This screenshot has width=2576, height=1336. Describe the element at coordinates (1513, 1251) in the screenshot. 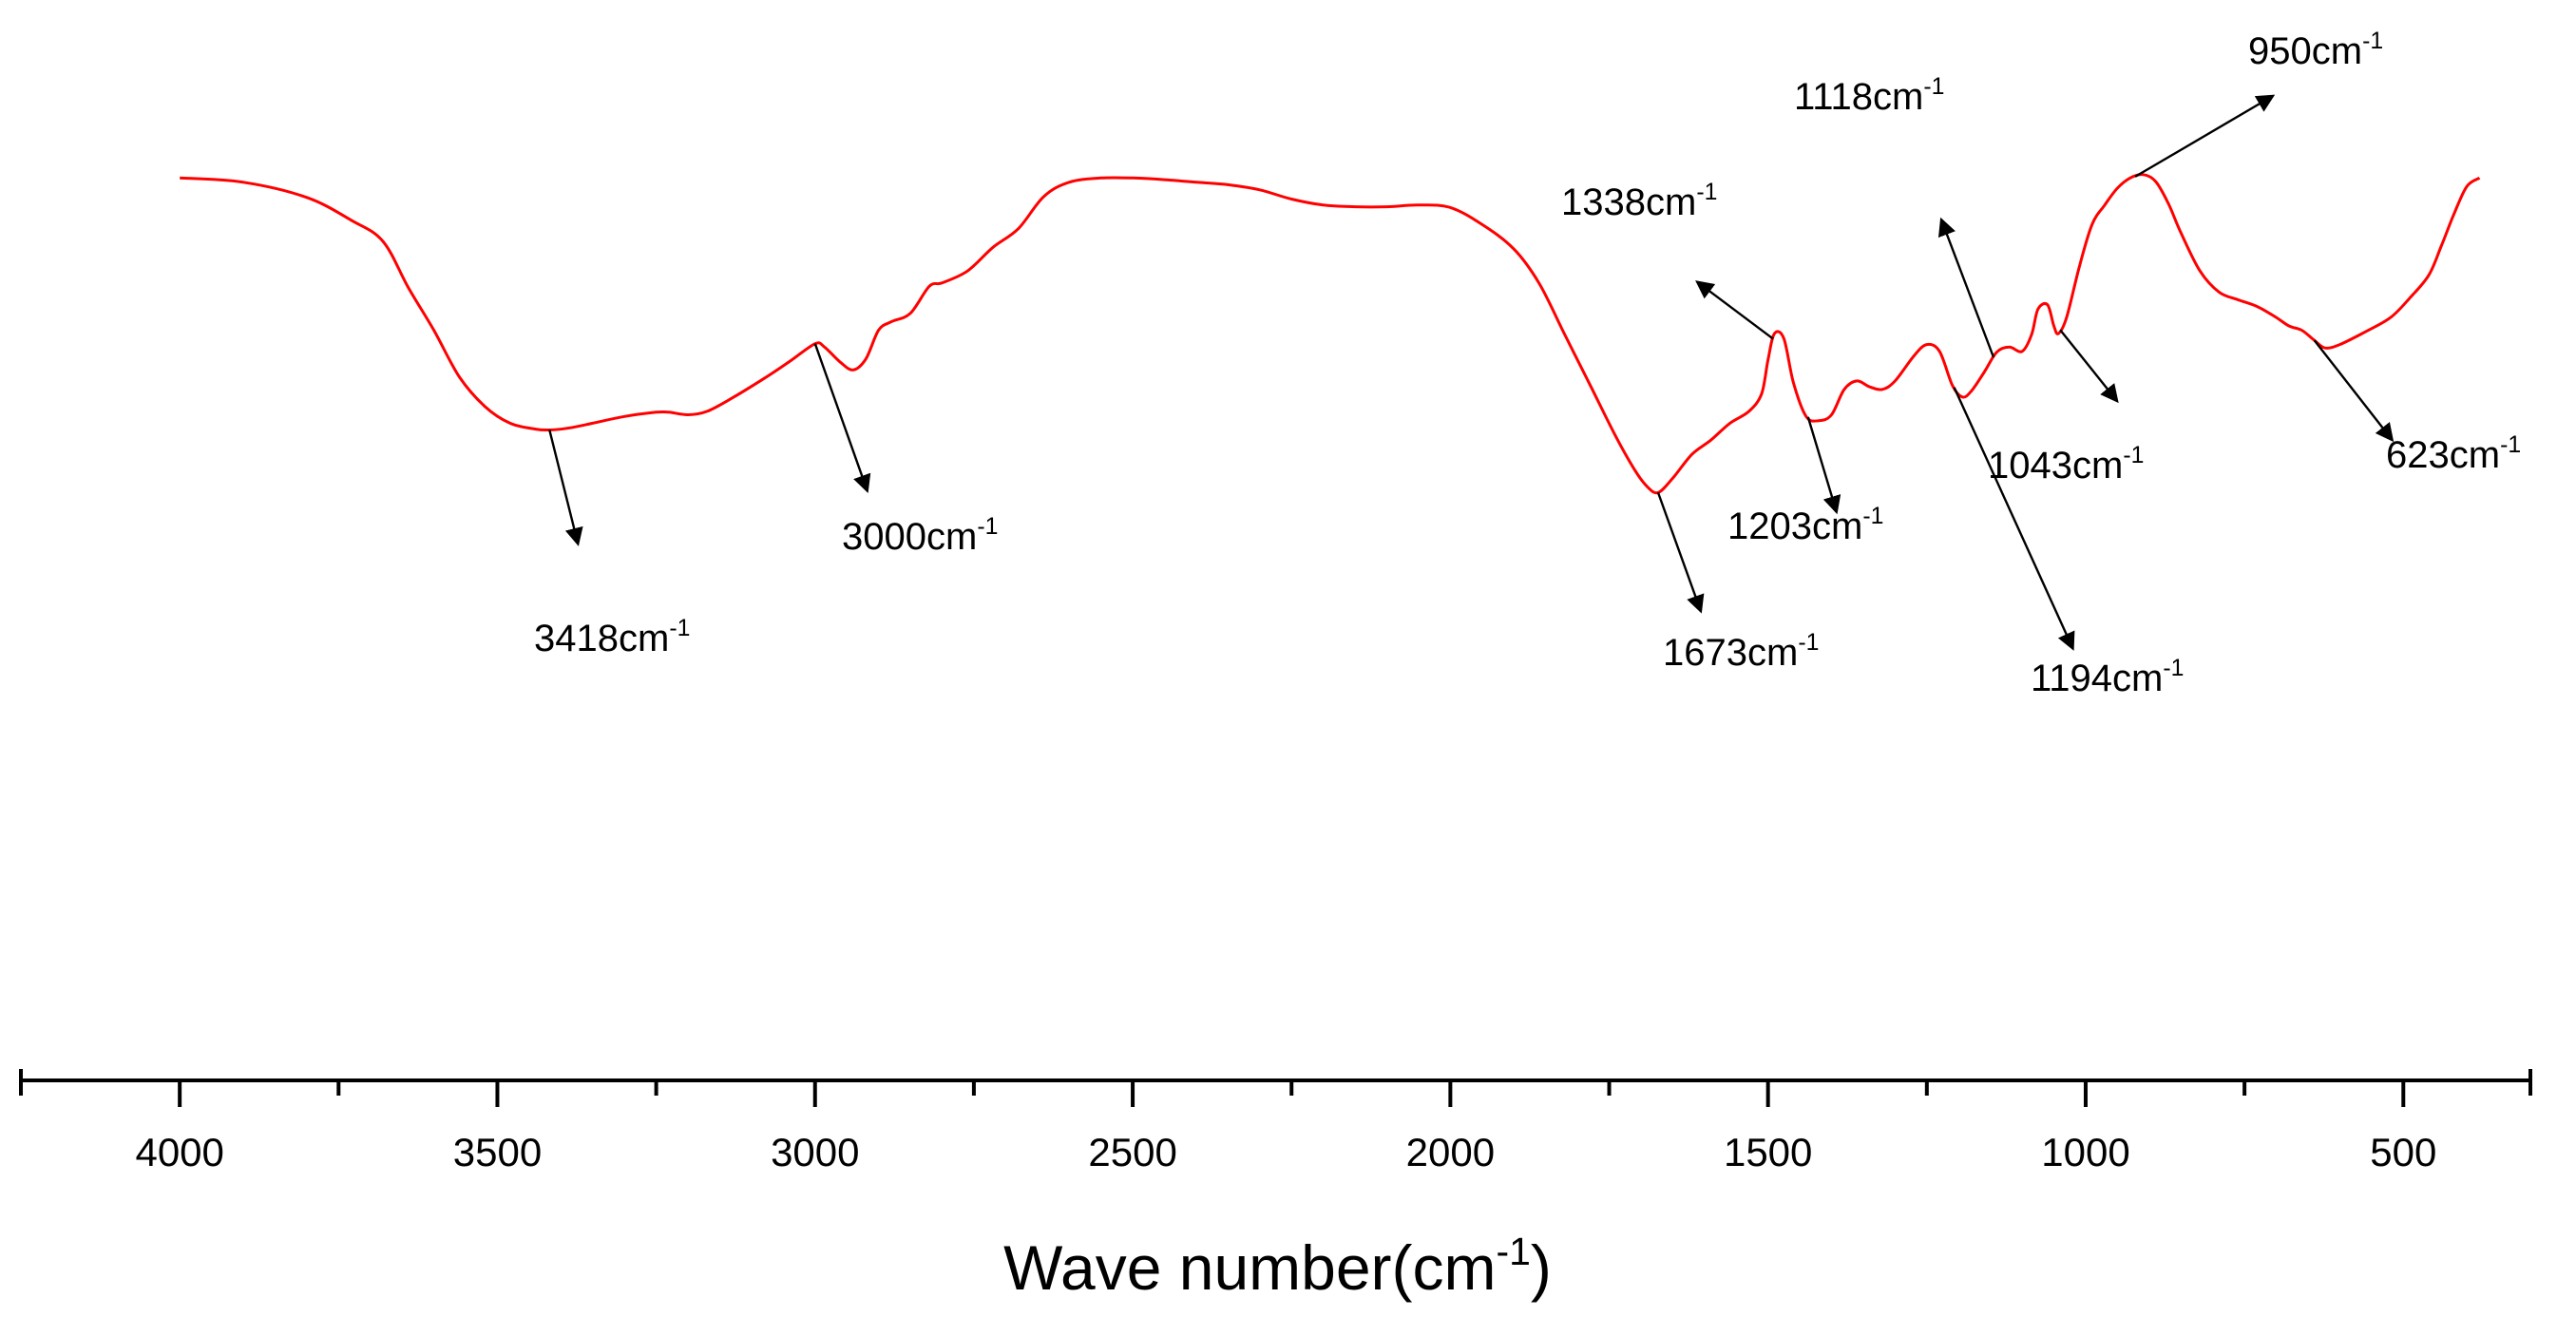

I see `x-axis-title-sup: -1` at that location.